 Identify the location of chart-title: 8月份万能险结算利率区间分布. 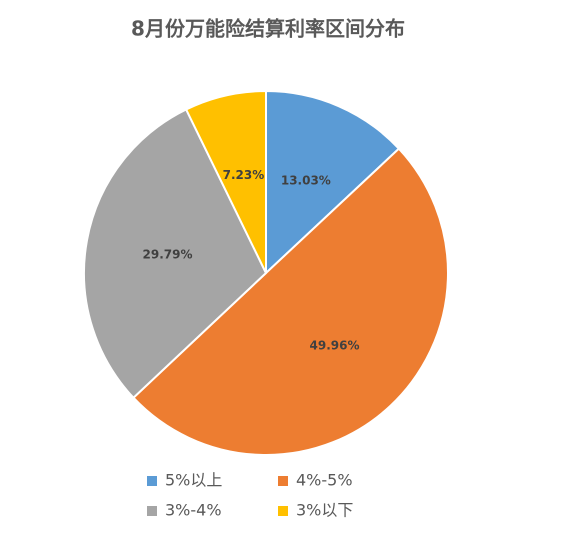
(268, 29).